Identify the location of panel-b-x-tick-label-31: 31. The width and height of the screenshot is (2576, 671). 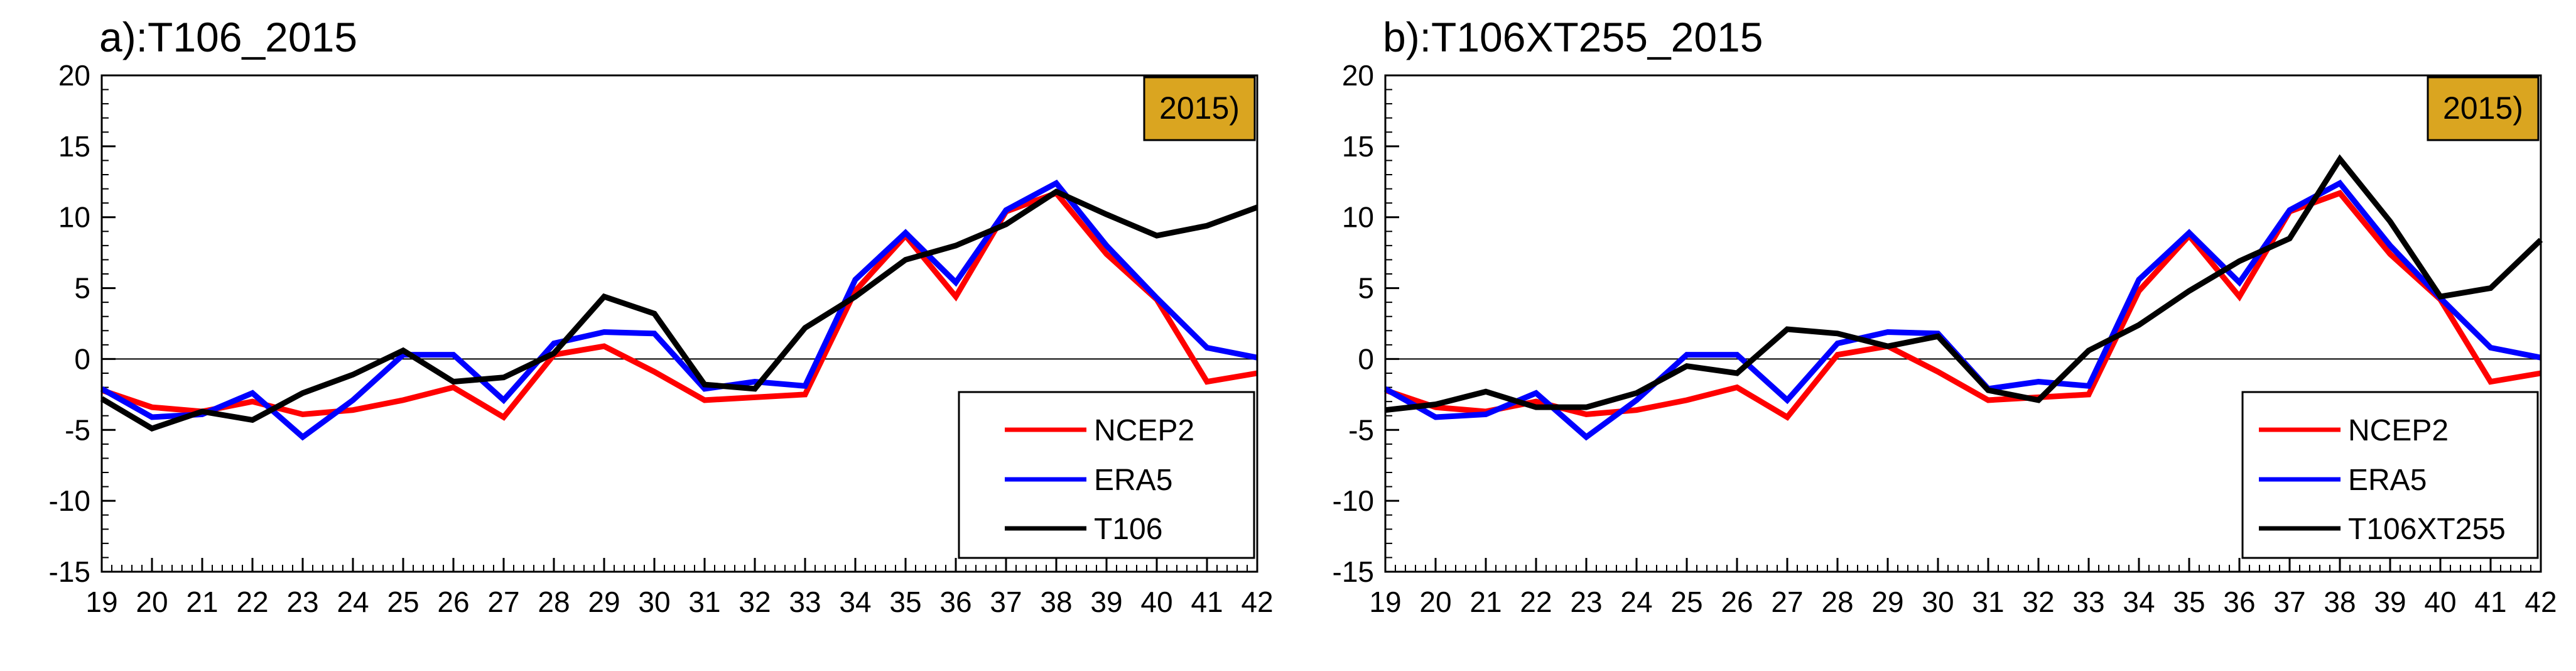
(1988, 602).